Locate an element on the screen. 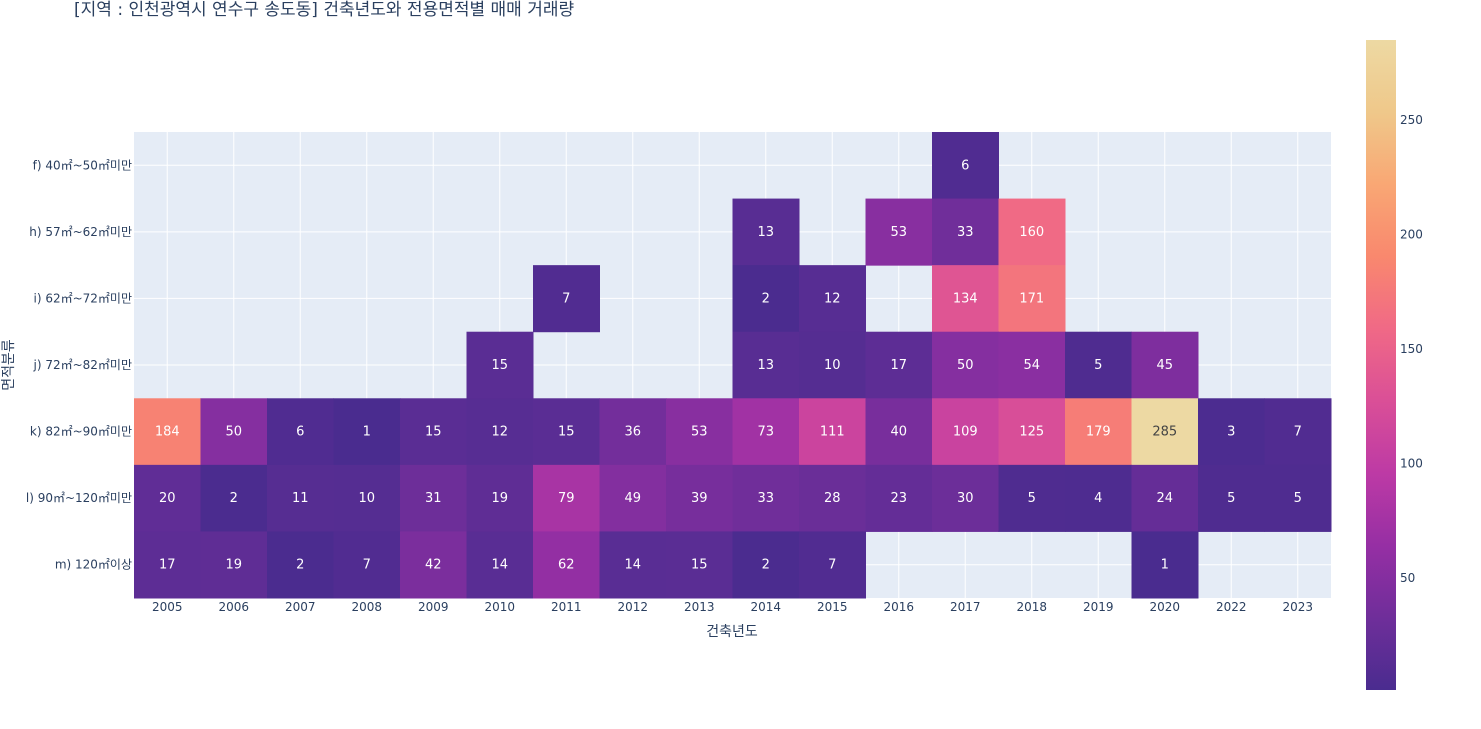 The image size is (1481, 729). cell-value-label: 23 is located at coordinates (898, 498).